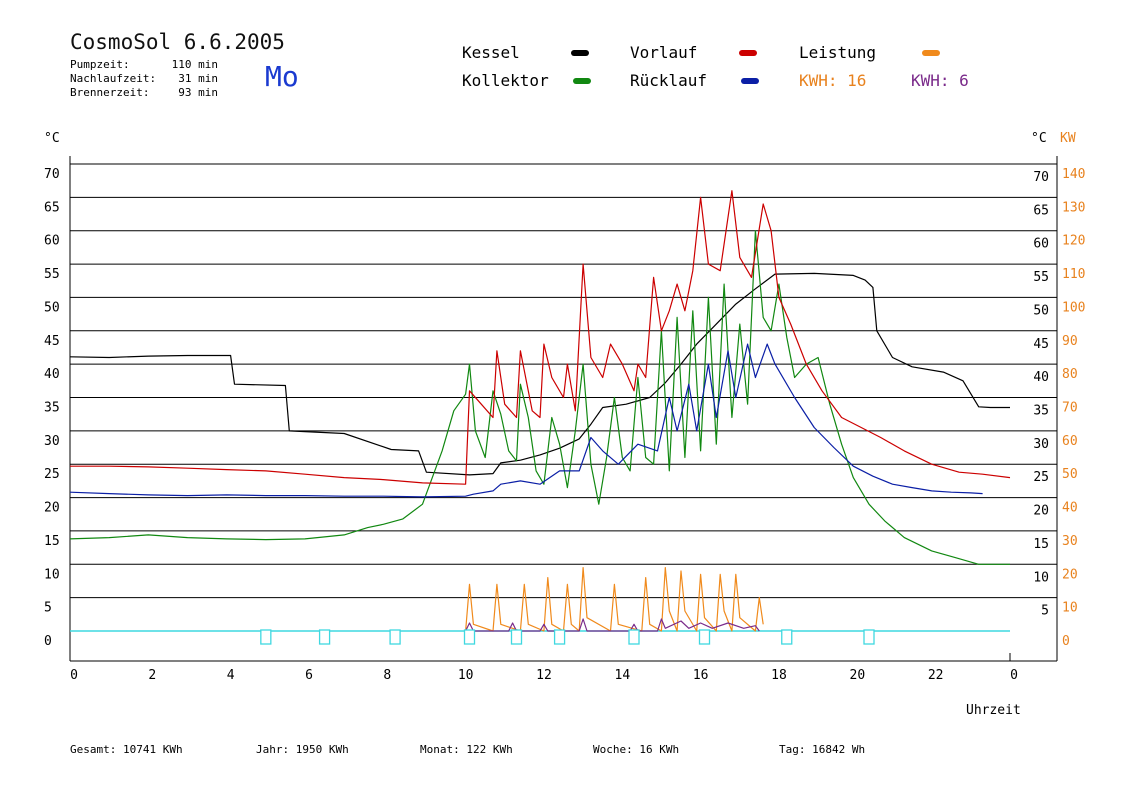 This screenshot has width=1148, height=812. What do you see at coordinates (748, 53) in the screenshot?
I see `legend-vorlauf-swatch` at bounding box center [748, 53].